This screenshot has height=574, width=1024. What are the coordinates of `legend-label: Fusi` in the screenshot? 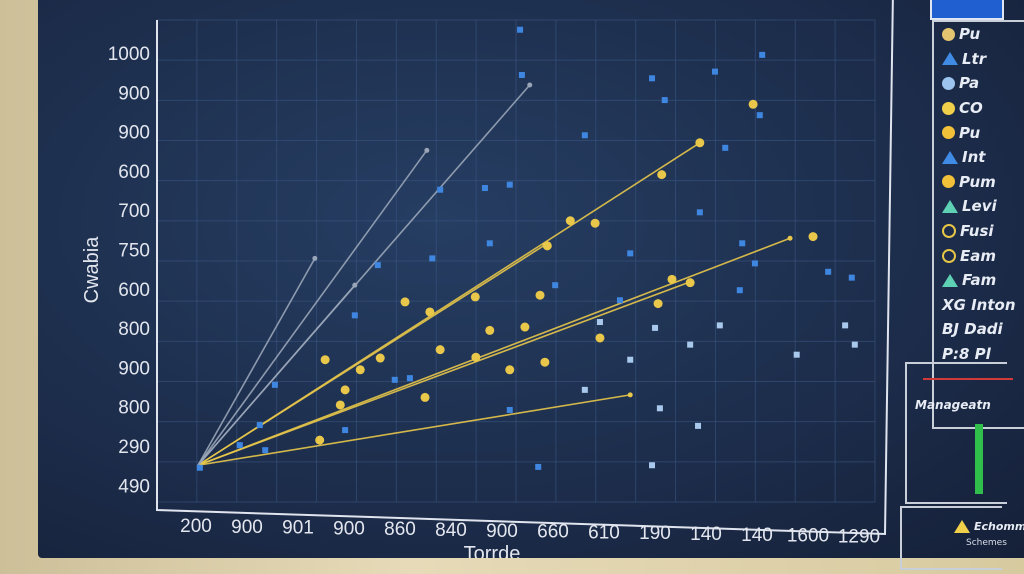 It's located at (977, 231).